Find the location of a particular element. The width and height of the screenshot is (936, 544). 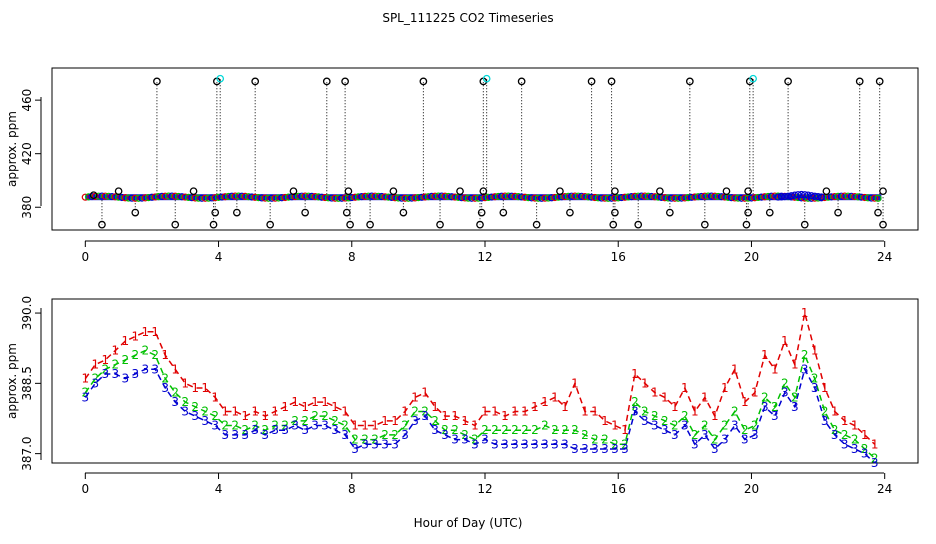

bottom-x-tick-label: 0 is located at coordinates (85, 489).